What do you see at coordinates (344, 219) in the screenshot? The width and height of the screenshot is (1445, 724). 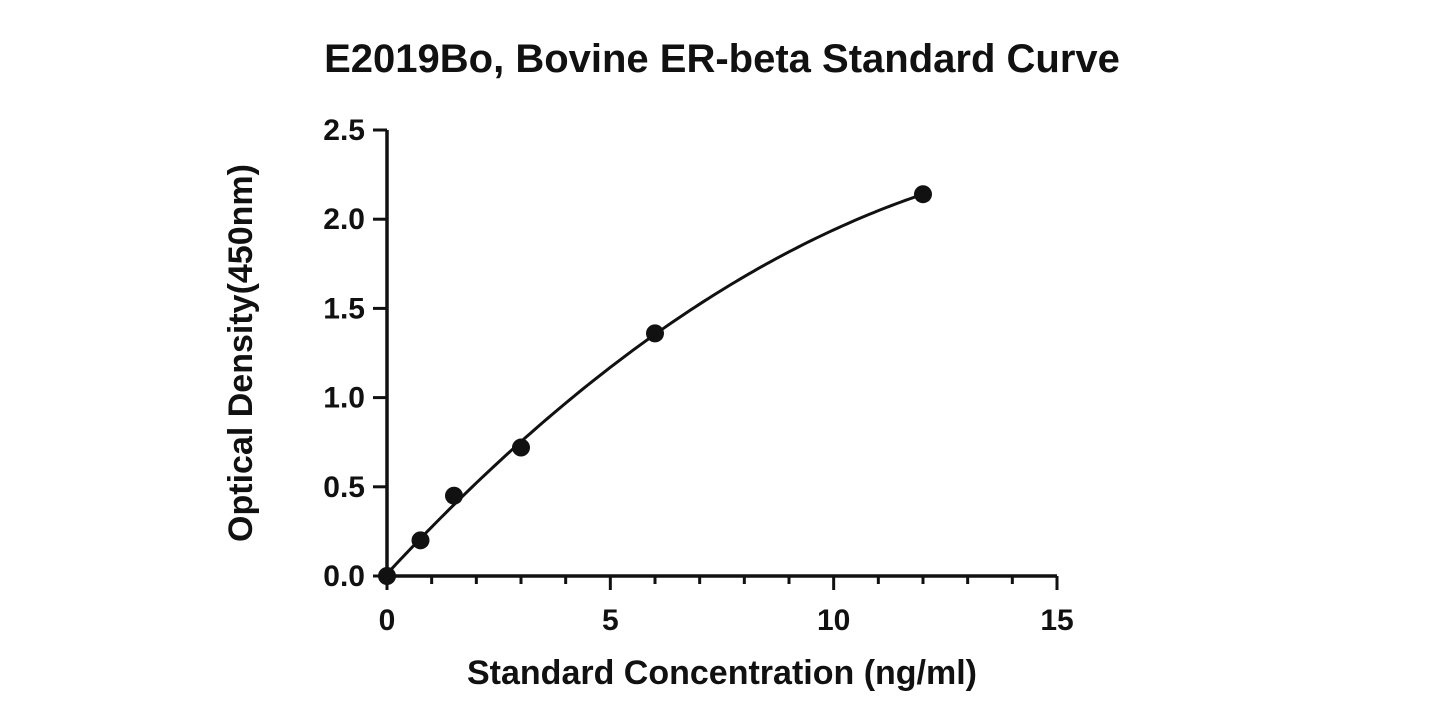 I see `y-tick-label: 2.0` at bounding box center [344, 219].